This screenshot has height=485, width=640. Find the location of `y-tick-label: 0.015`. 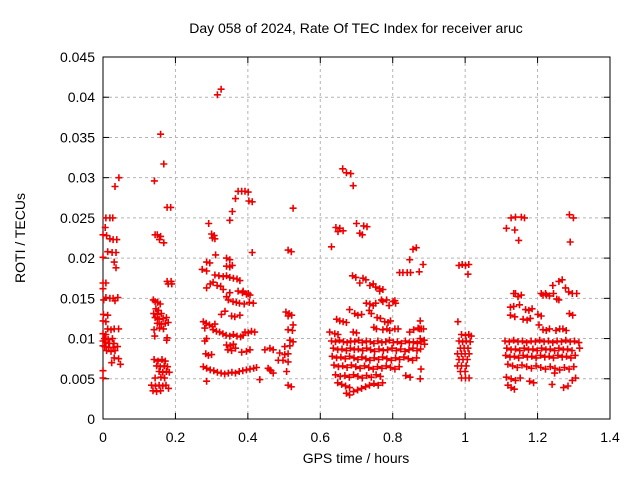

y-tick-label: 0.015 is located at coordinates (77, 298).